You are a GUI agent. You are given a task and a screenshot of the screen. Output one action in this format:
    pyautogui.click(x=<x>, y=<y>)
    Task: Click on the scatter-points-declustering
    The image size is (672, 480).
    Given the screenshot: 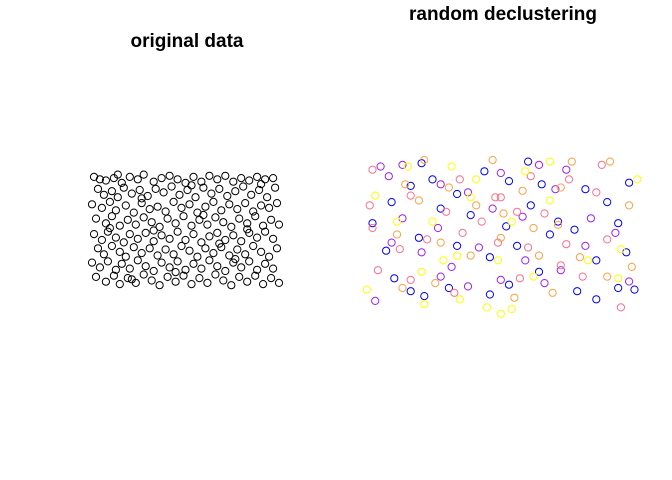 What is the action you would take?
    pyautogui.click(x=502, y=236)
    